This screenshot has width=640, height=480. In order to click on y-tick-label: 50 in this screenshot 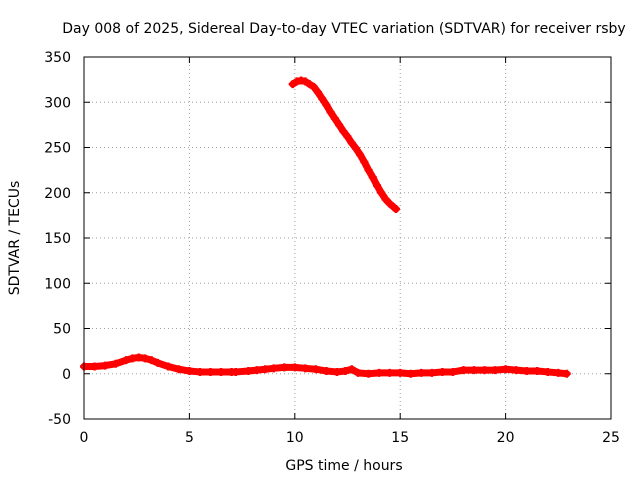, I will do `click(62, 330)`.